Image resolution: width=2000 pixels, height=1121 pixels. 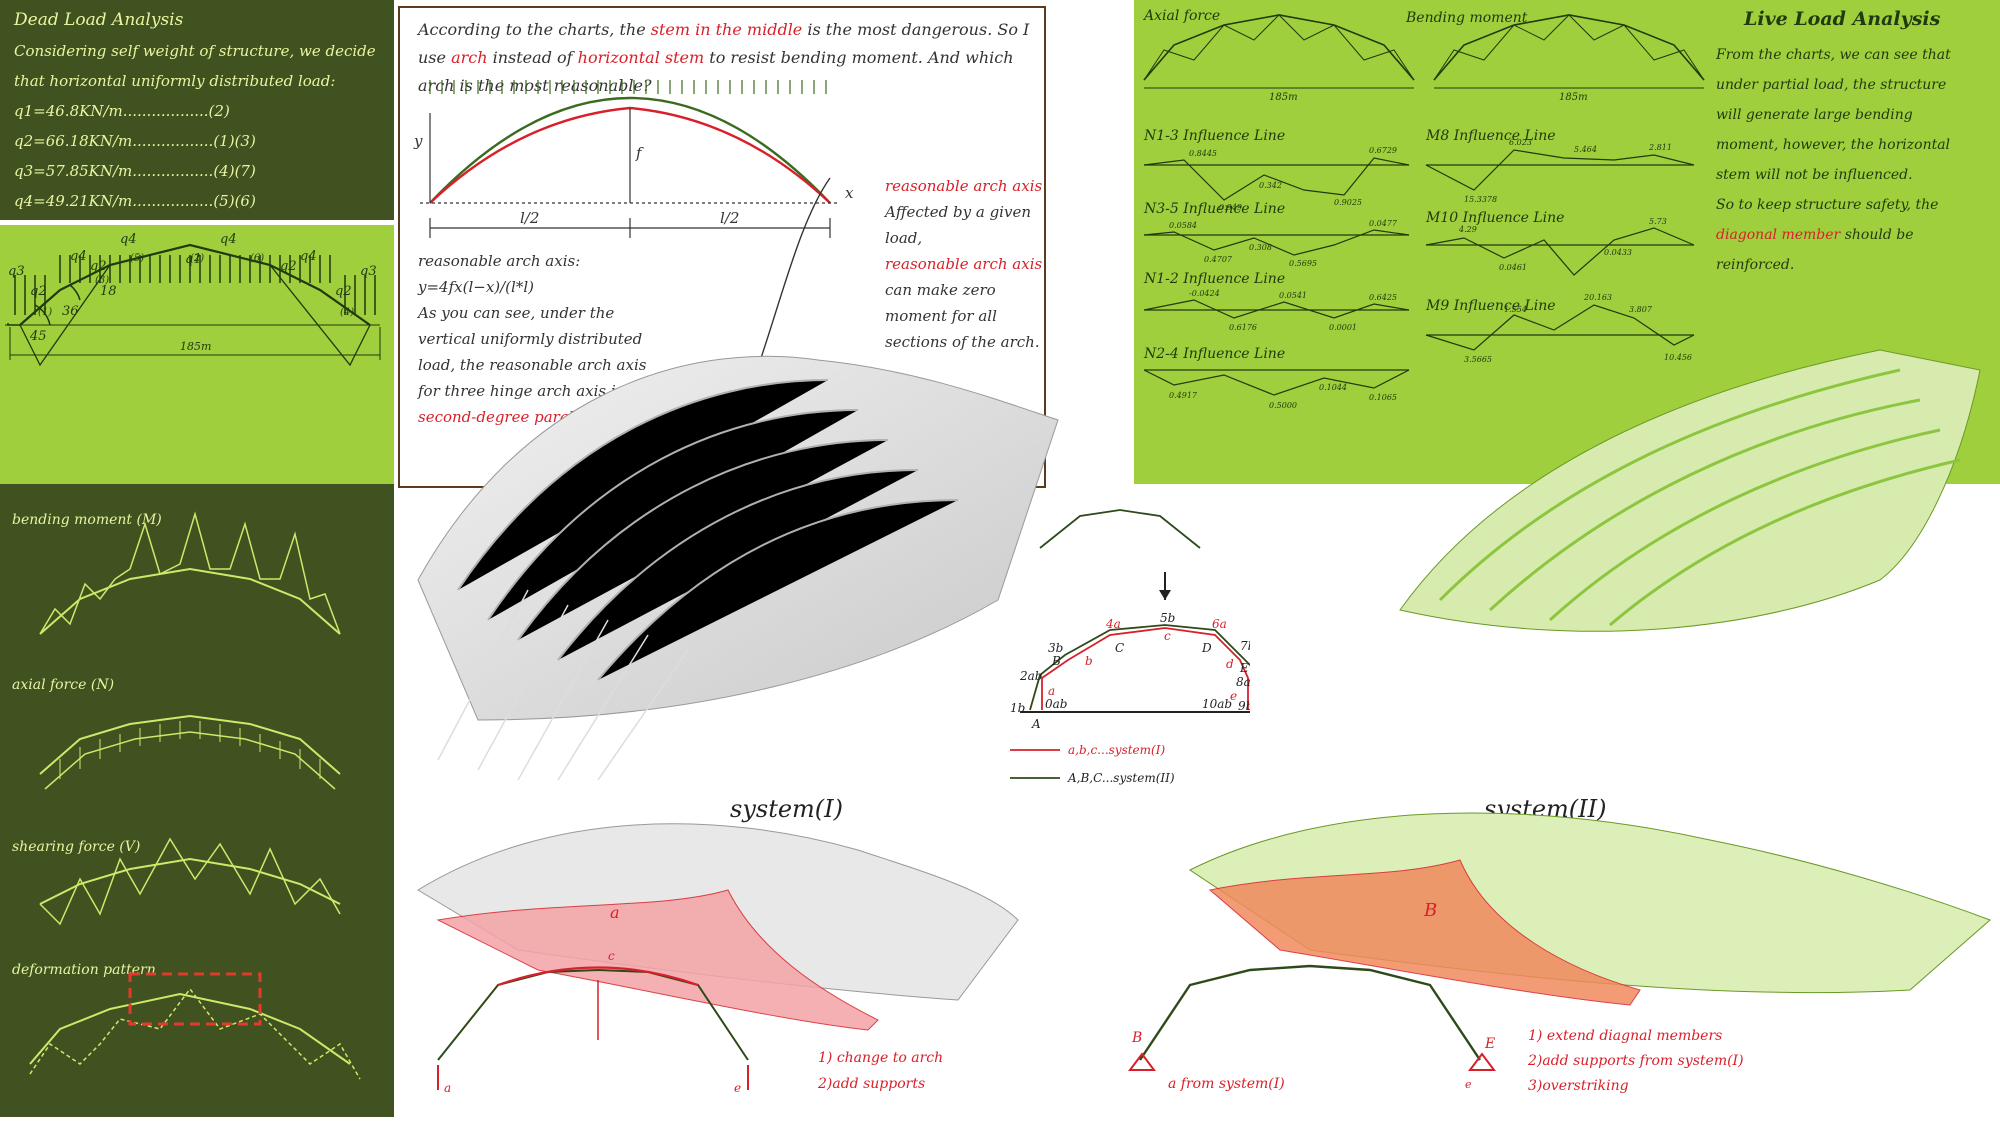 What do you see at coordinates (1842, 19) in the screenshot?
I see `live-load-title: Live Load Analysis` at bounding box center [1842, 19].